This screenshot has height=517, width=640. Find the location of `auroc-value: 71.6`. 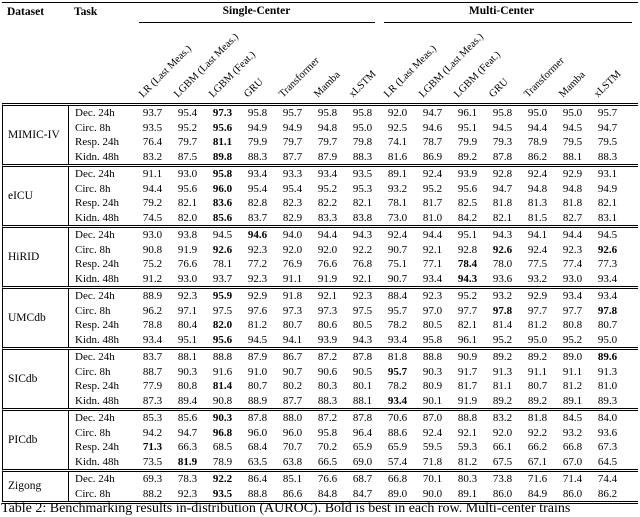

auroc-value: 71.6 is located at coordinates (537, 479).